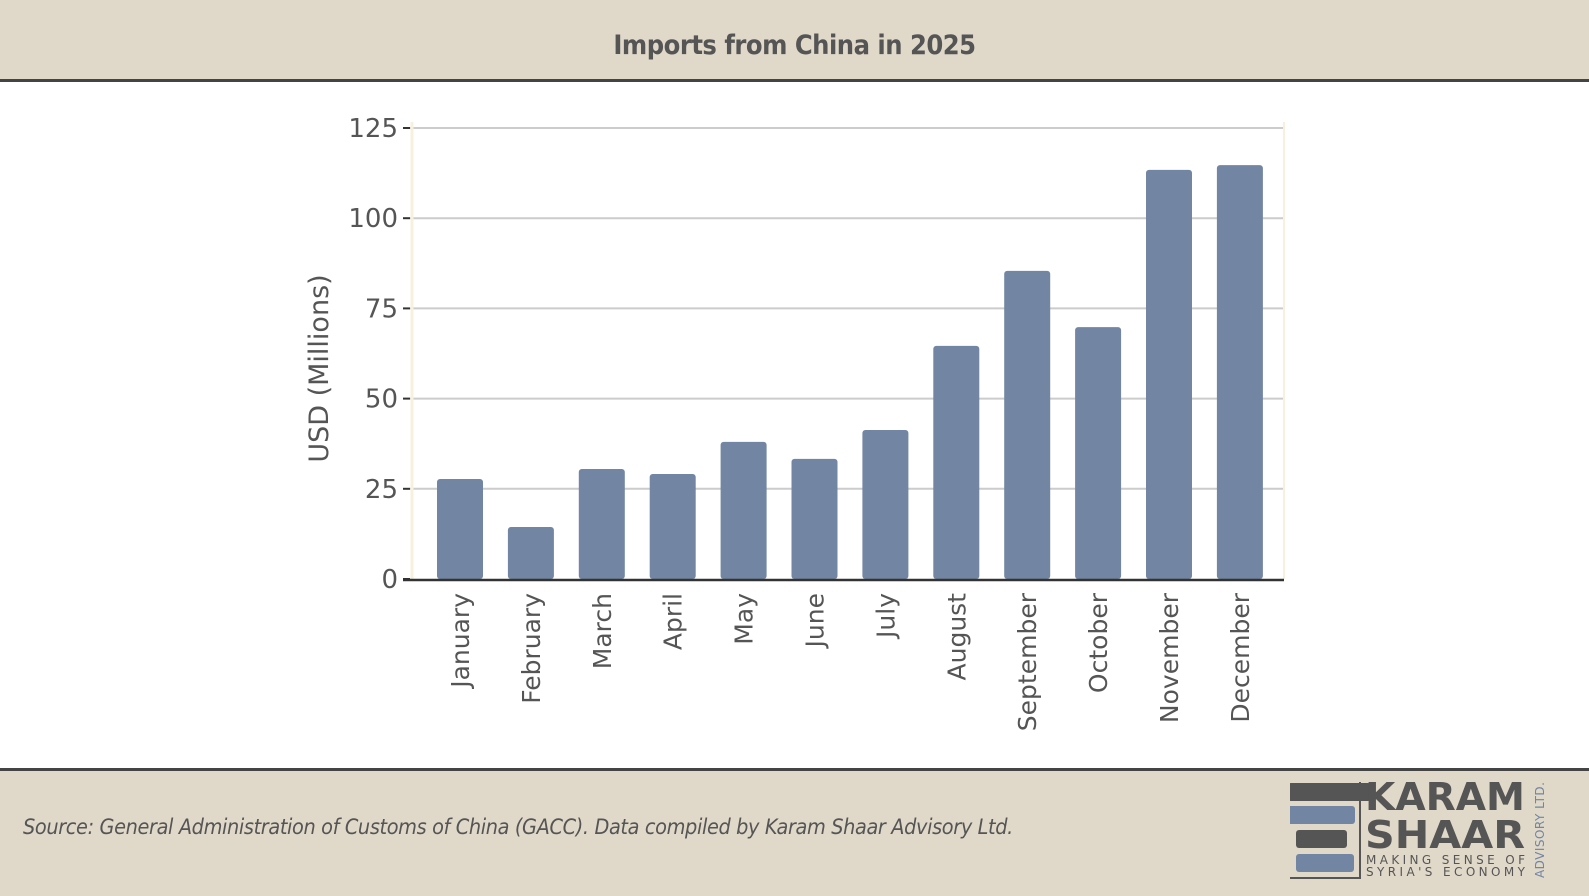  Describe the element at coordinates (1446, 872) in the screenshot. I see `logo-tagline2: SYRIA'S ECONOMY` at that location.